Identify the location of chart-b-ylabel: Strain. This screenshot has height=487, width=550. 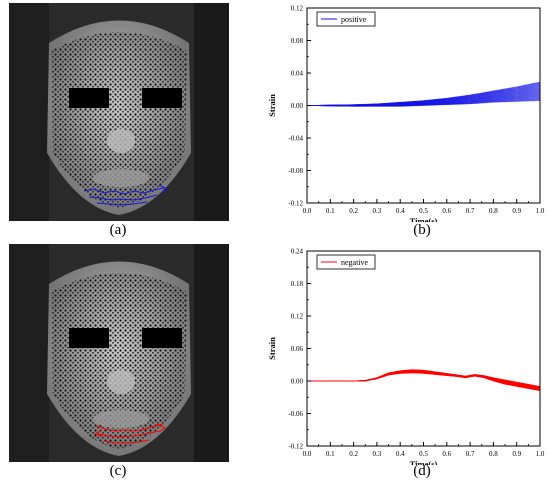
(272, 105).